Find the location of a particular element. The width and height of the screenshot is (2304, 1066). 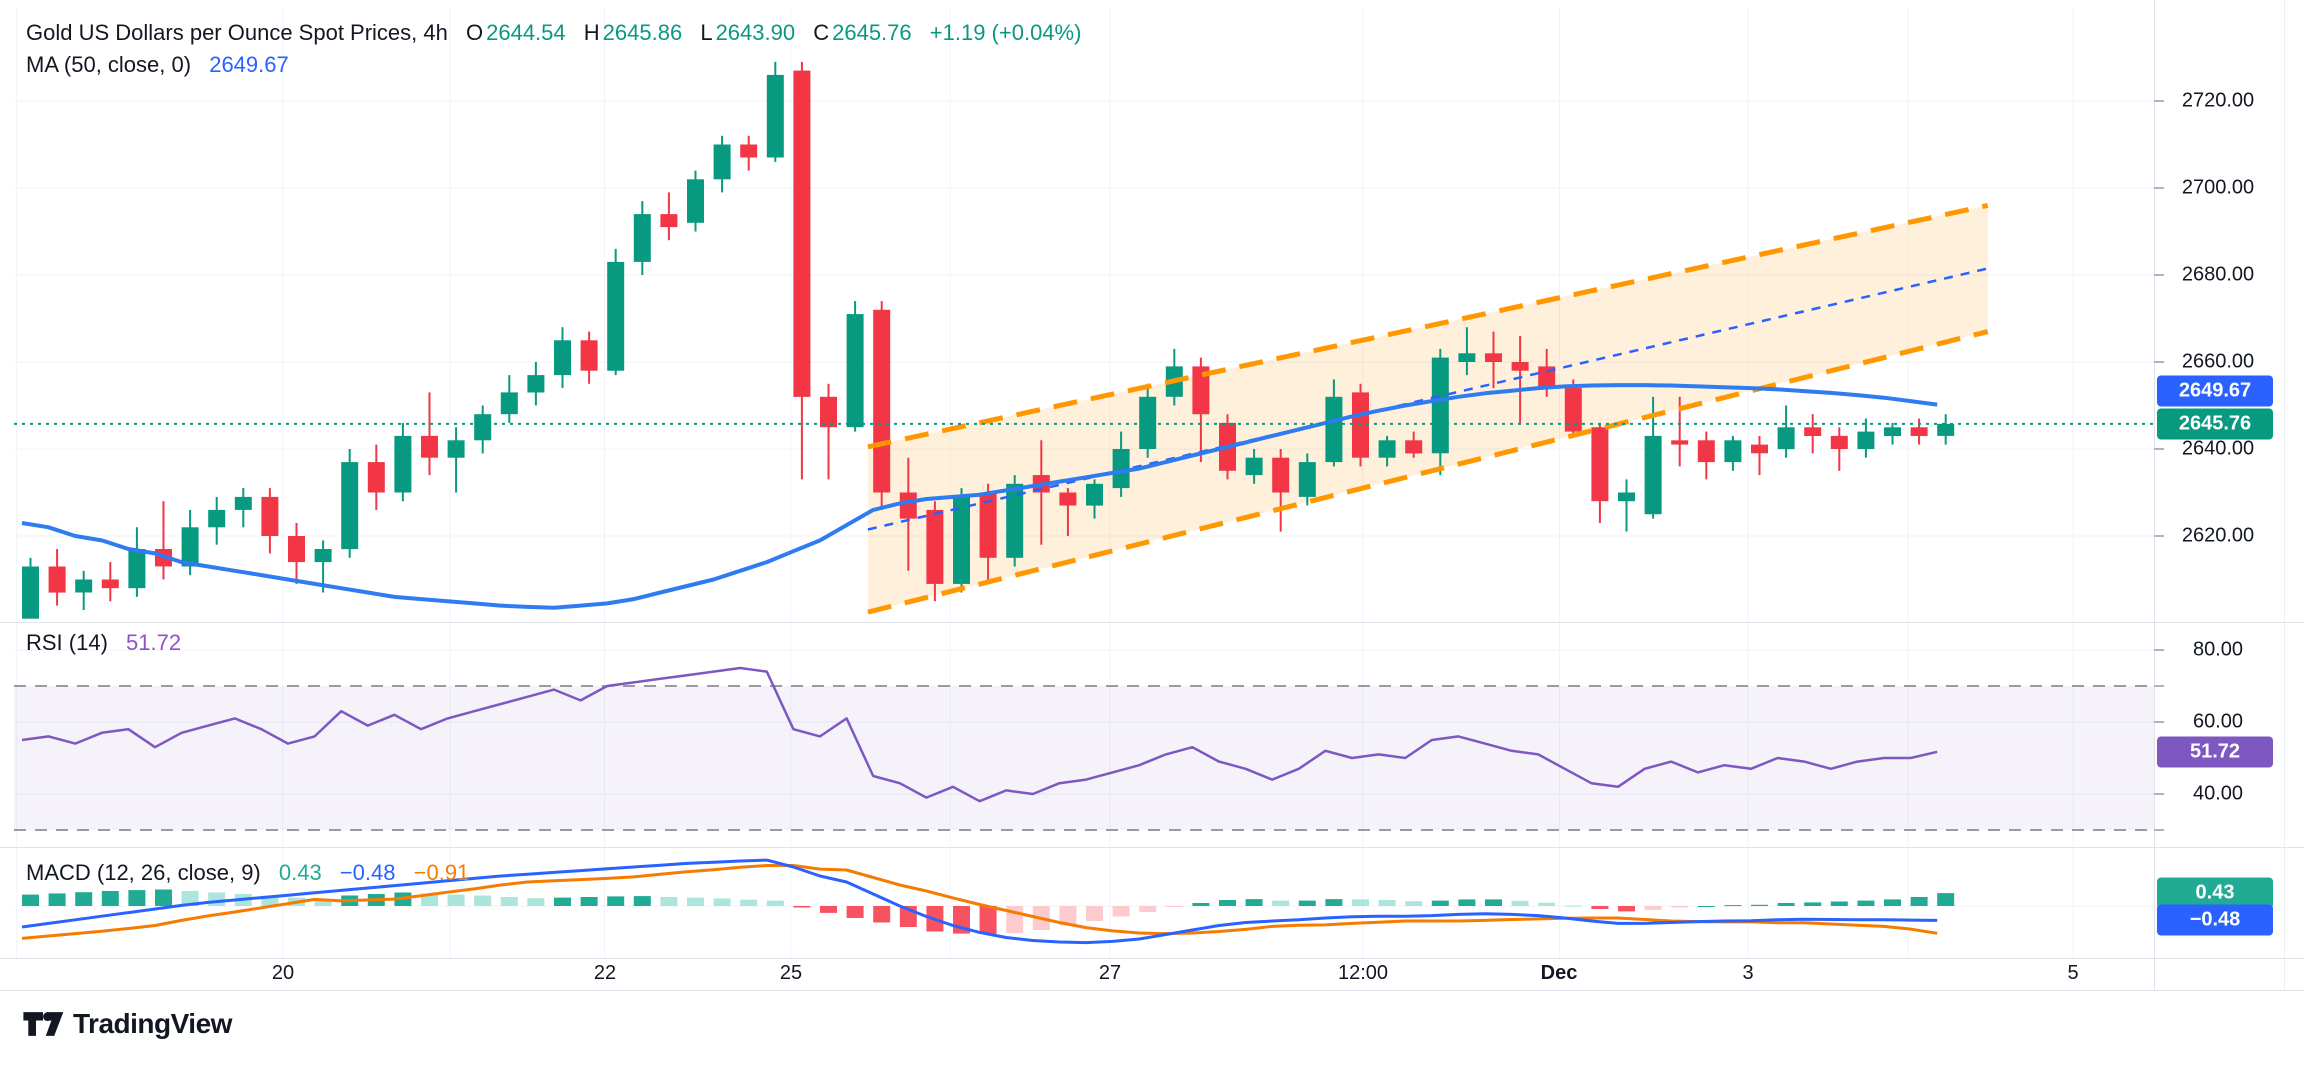

ma-legend-row: MA (50, close, 0) 2649.67 is located at coordinates (157, 65).